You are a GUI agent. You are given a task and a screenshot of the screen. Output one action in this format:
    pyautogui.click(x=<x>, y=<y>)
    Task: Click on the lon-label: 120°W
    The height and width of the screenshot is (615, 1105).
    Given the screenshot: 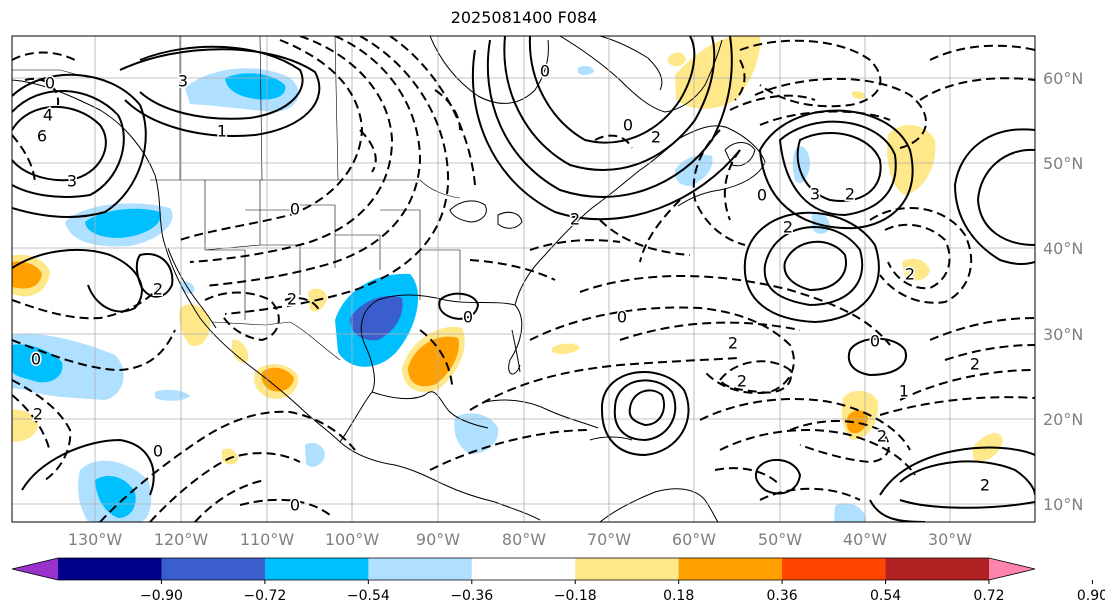 What is the action you would take?
    pyautogui.click(x=181, y=539)
    